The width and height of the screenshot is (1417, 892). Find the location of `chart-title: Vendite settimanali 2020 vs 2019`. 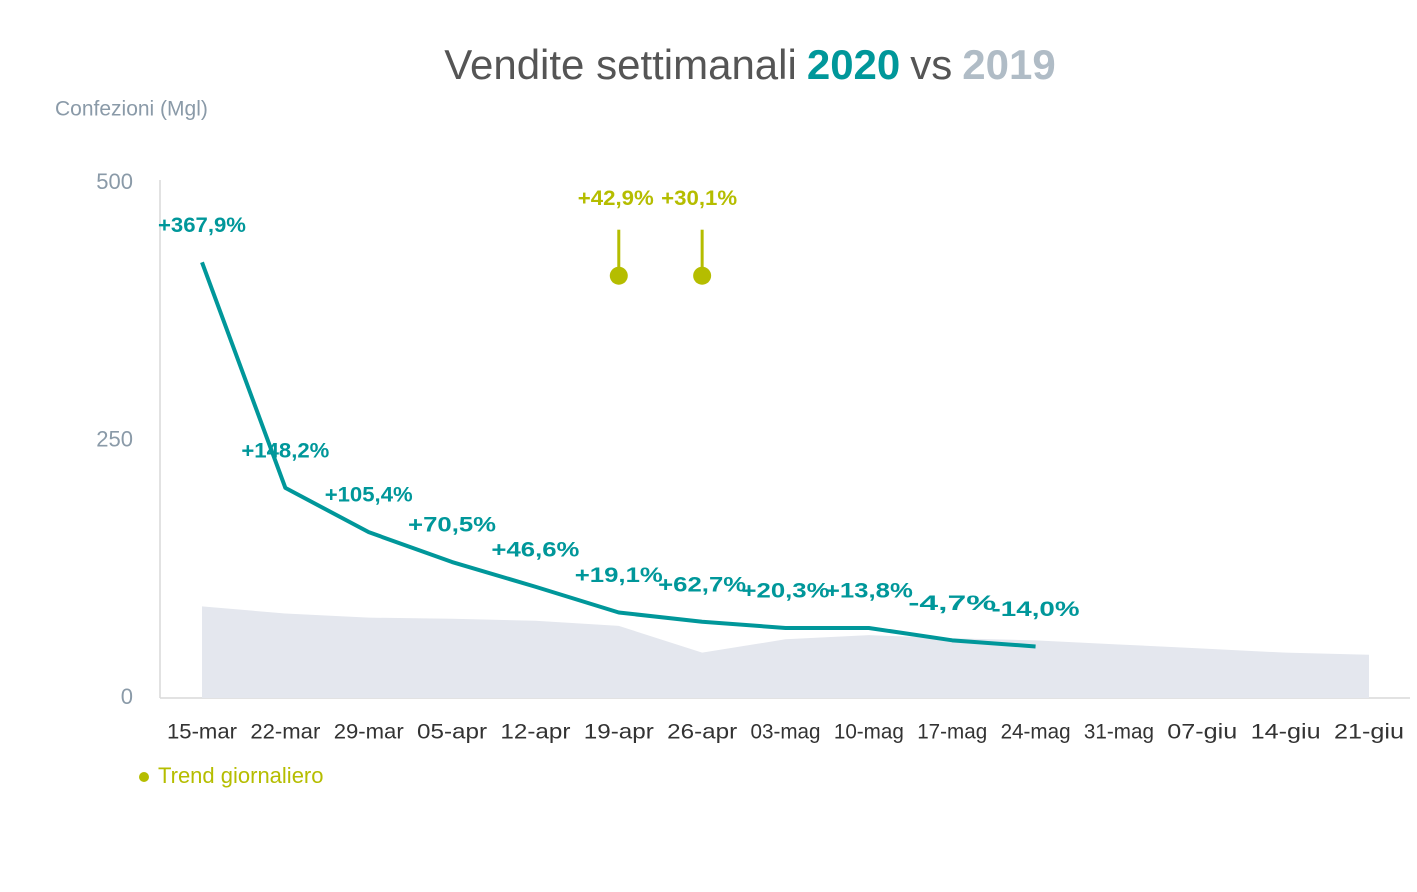

chart-title: Vendite settimanali 2020 vs 2019 is located at coordinates (749, 64).